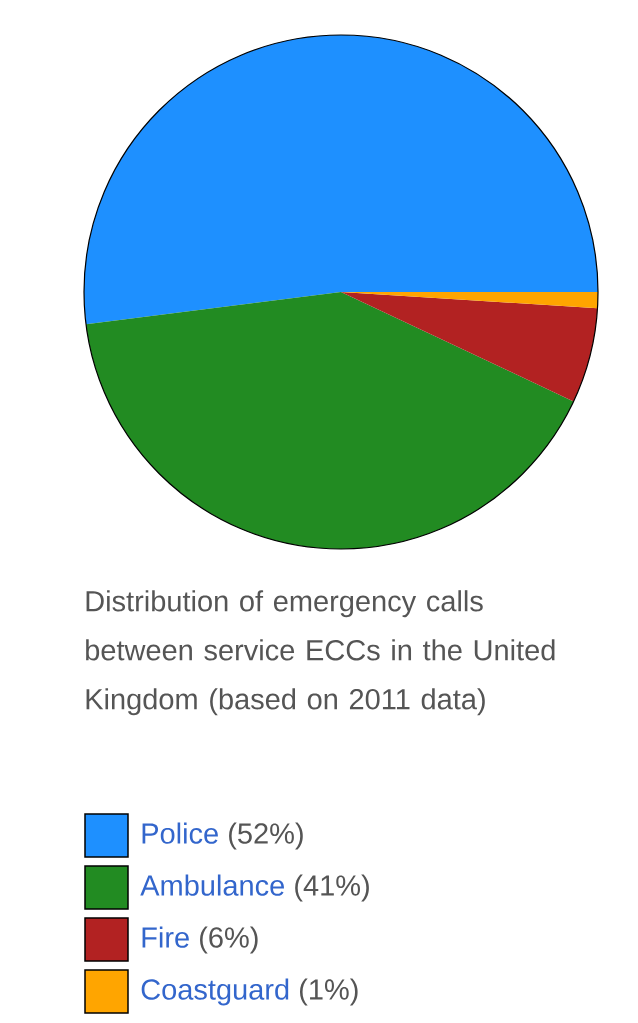 Image resolution: width=638 pixels, height=1023 pixels. I want to click on text: Distribution of emergency calls between service ECCs in the United Kingdom (based on 2011 data), so click(320, 653).